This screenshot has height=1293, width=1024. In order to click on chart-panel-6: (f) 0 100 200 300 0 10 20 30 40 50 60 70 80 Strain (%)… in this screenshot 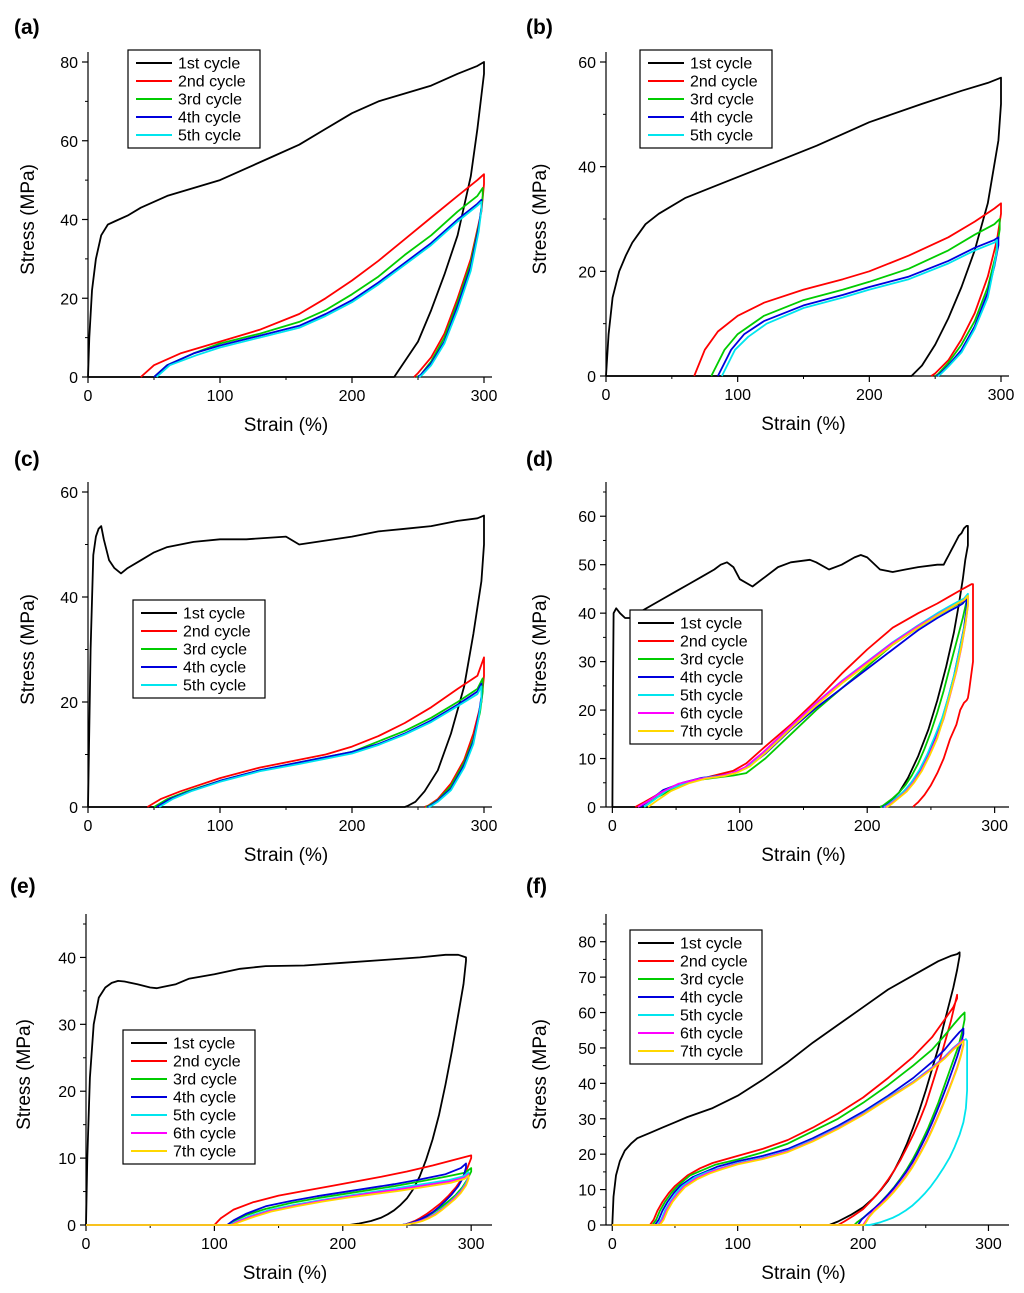, I will do `click(767, 1079)`.